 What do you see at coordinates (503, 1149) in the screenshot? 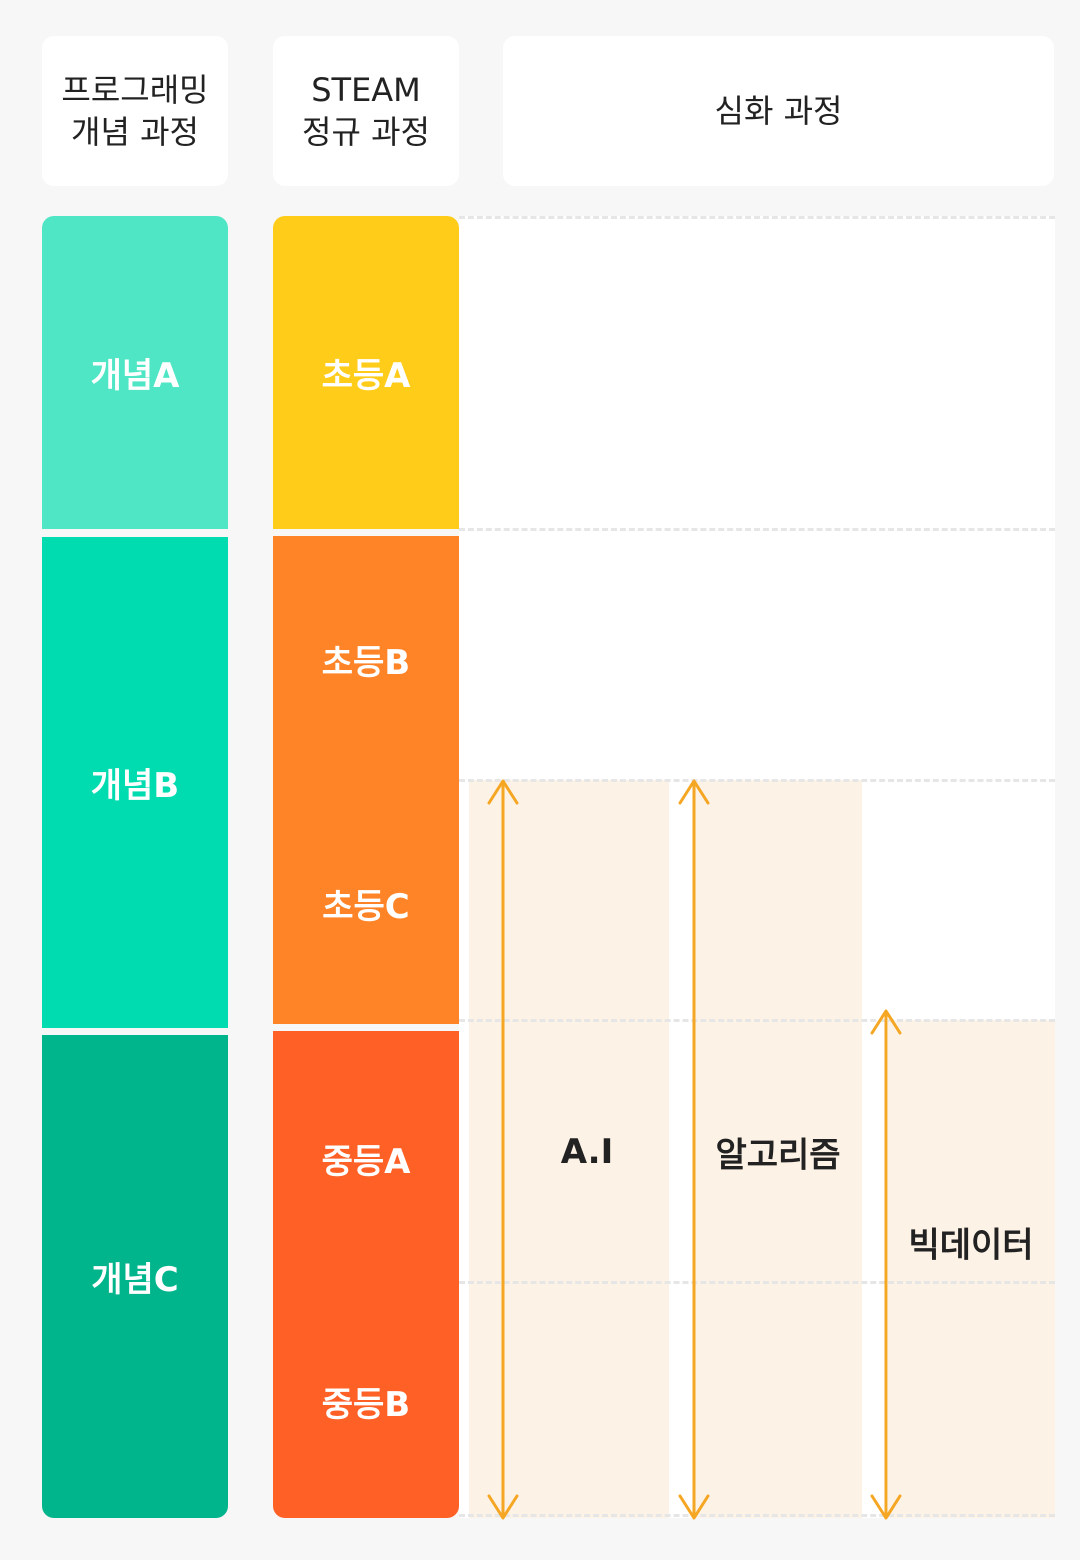
I see `ai-arrow` at bounding box center [503, 1149].